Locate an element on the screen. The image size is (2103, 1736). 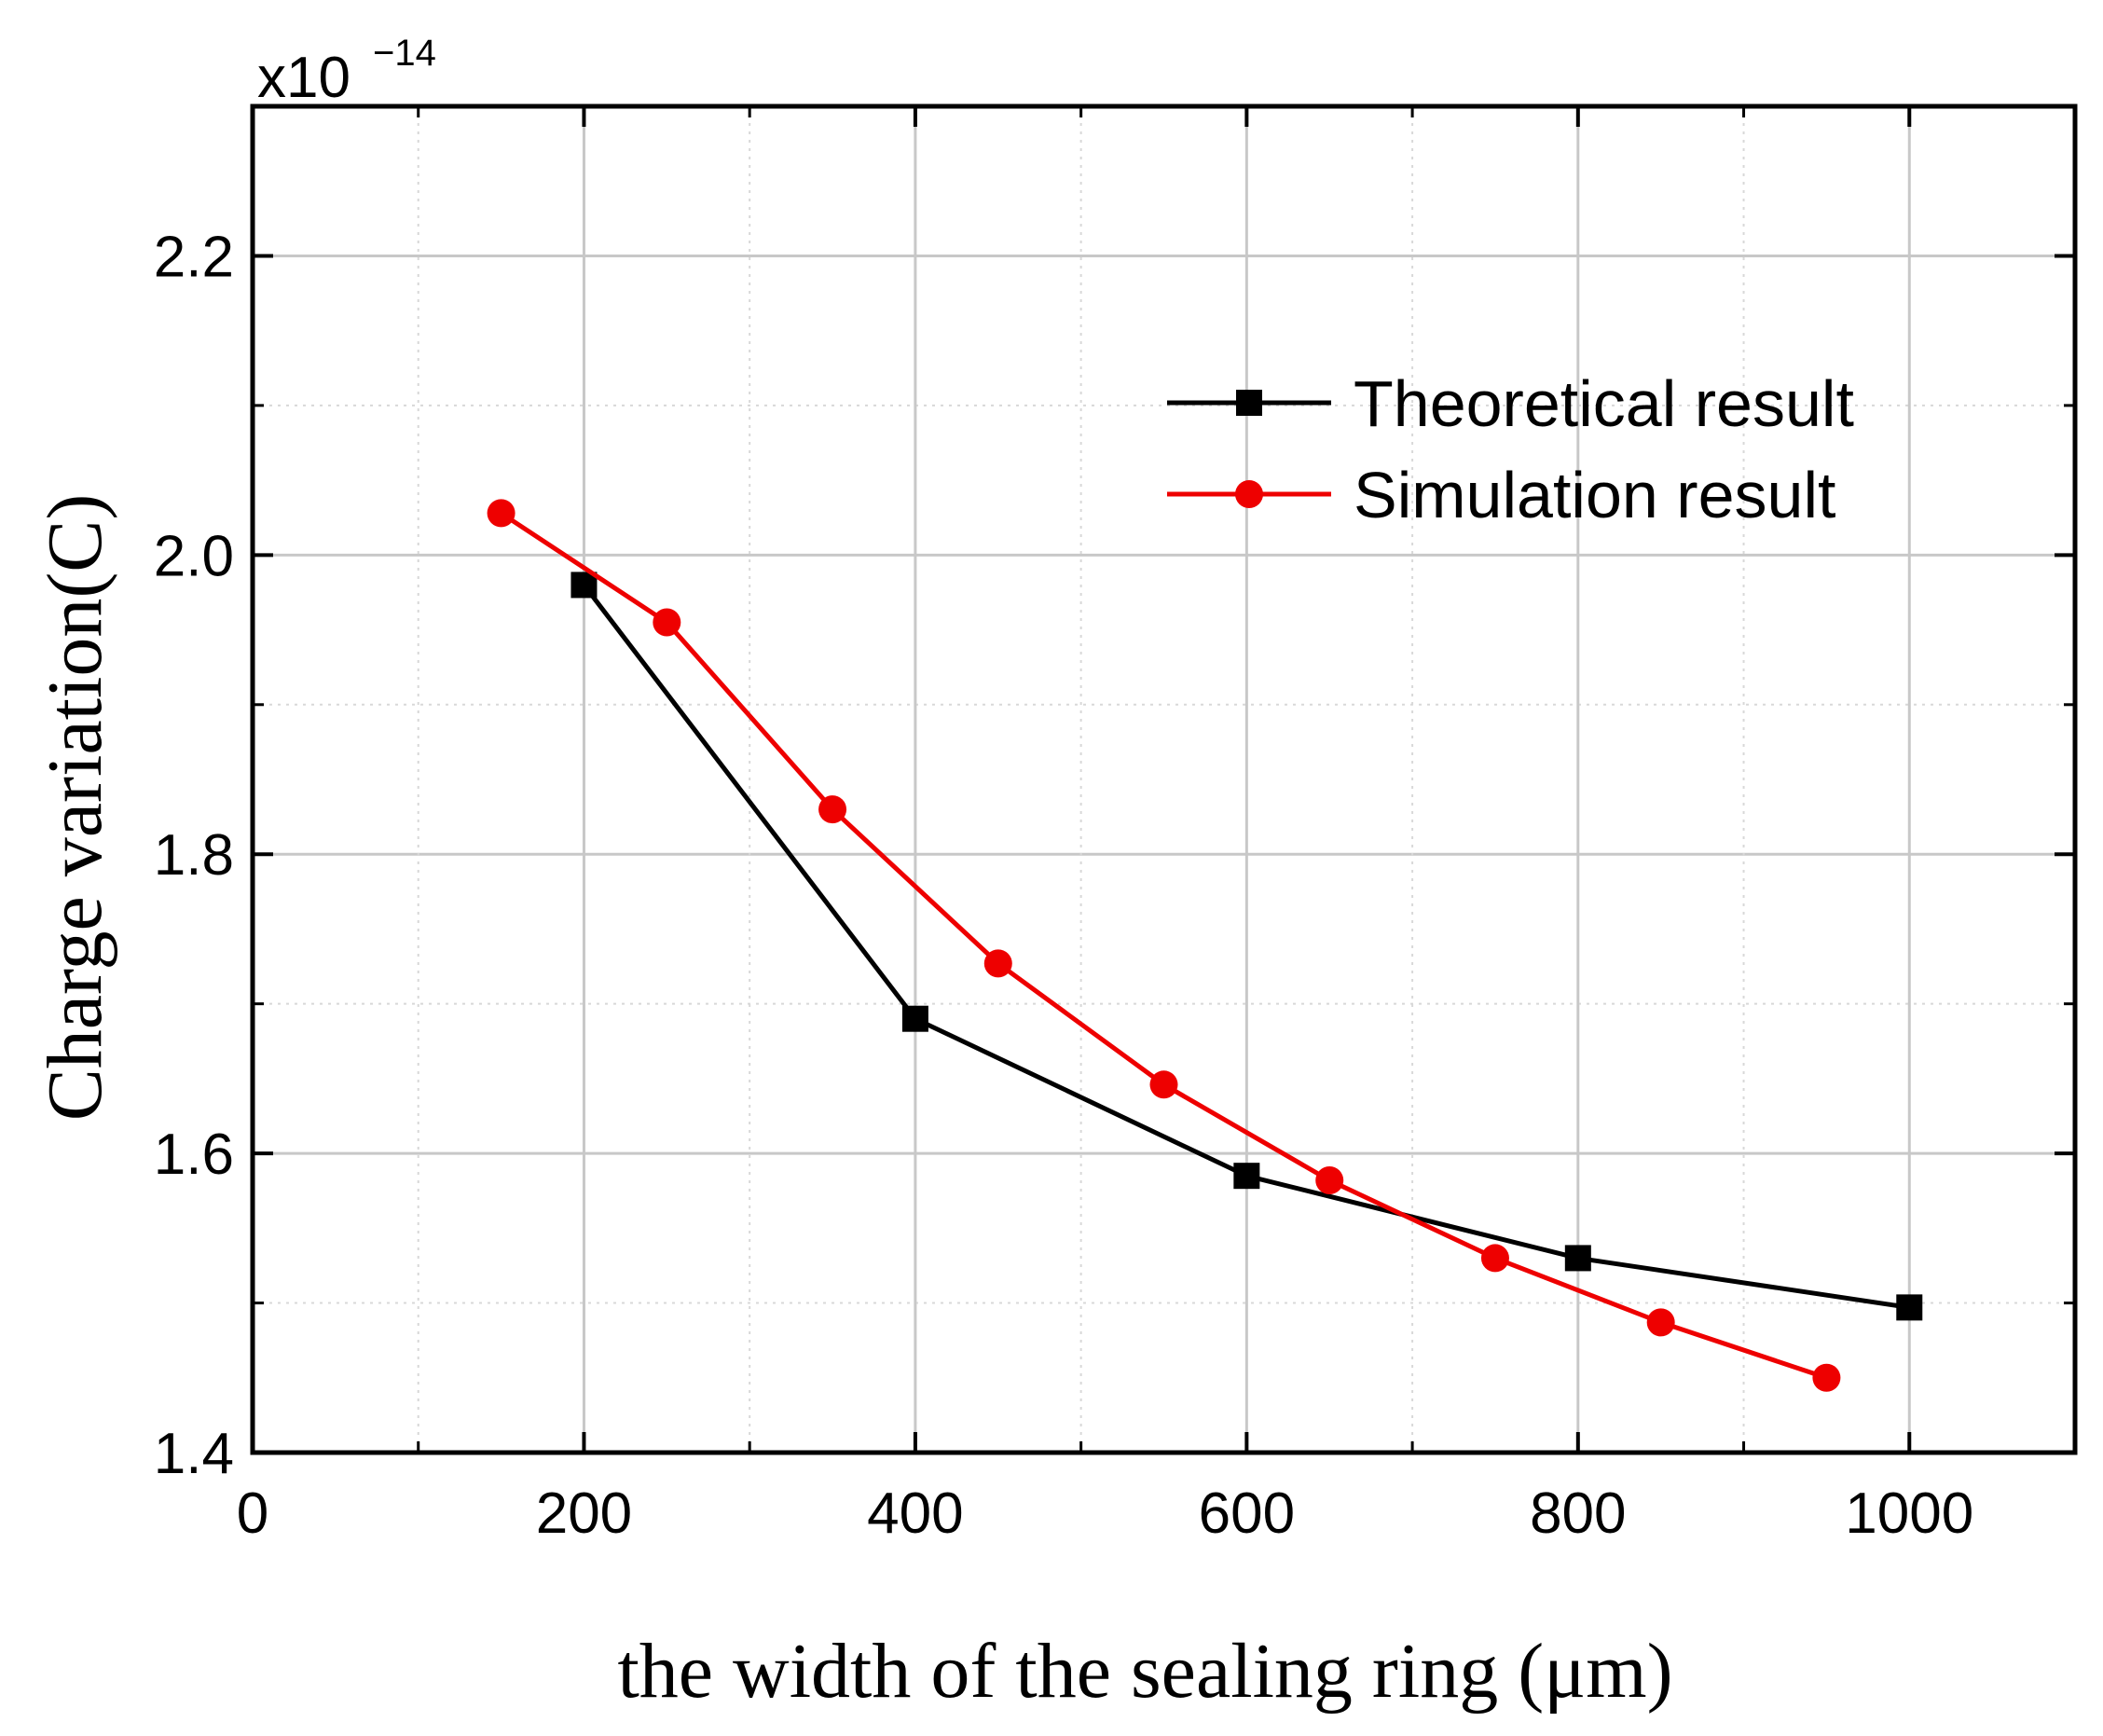
x-tick-label: 0 is located at coordinates (252, 1513).